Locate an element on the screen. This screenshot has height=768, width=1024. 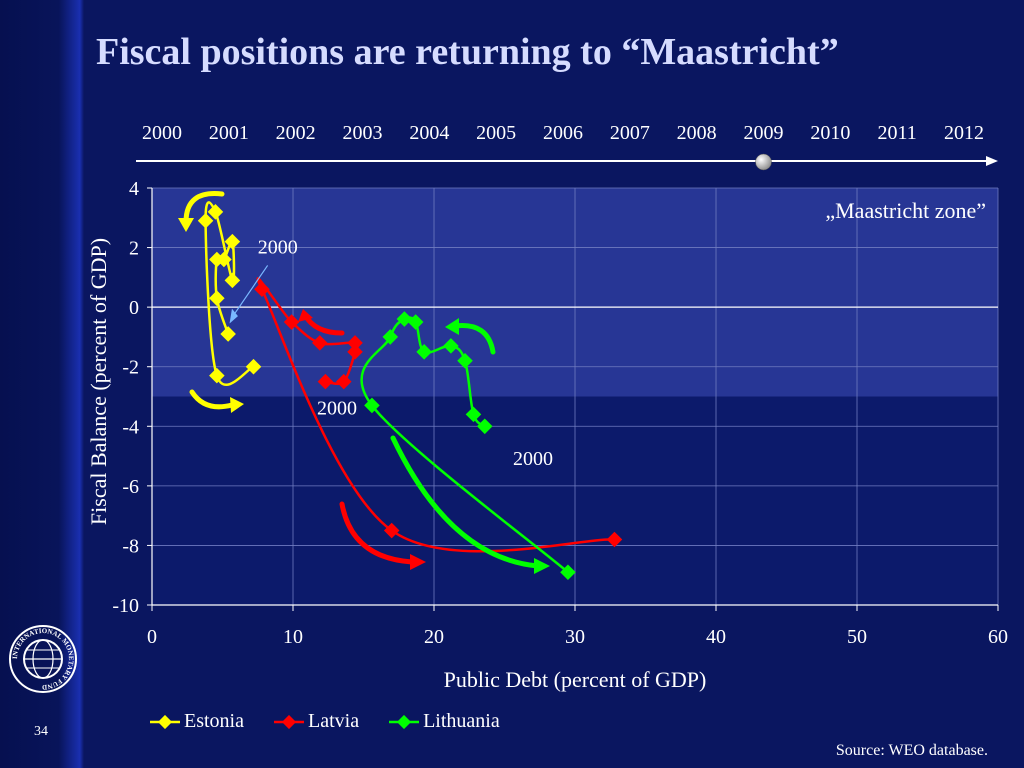
timeline-year-label: 2006 is located at coordinates (563, 133).